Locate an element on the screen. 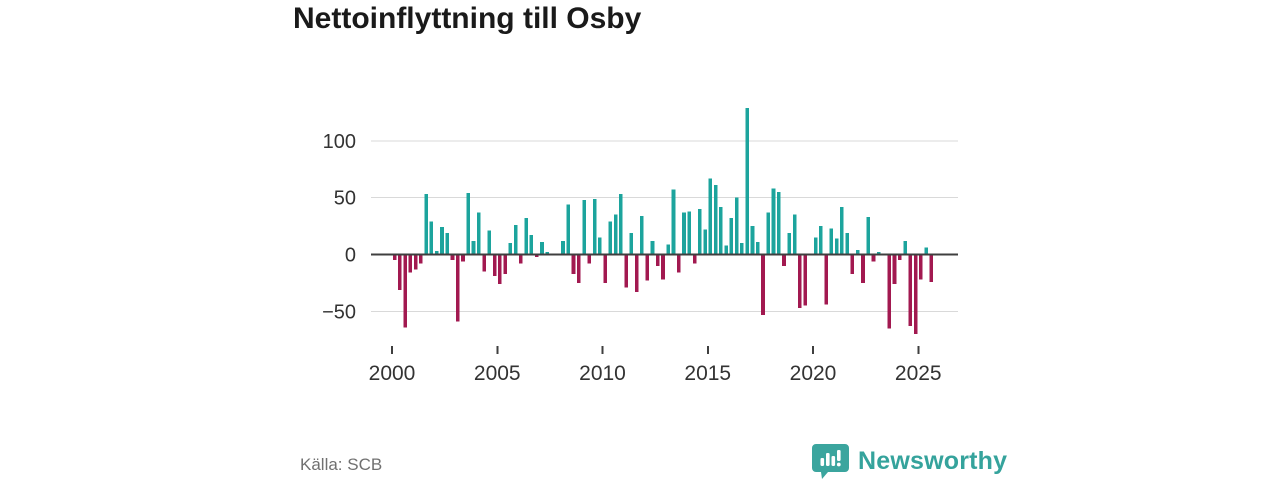 This screenshot has height=480, width=1280. logo-bar-glyphs is located at coordinates (830, 458).